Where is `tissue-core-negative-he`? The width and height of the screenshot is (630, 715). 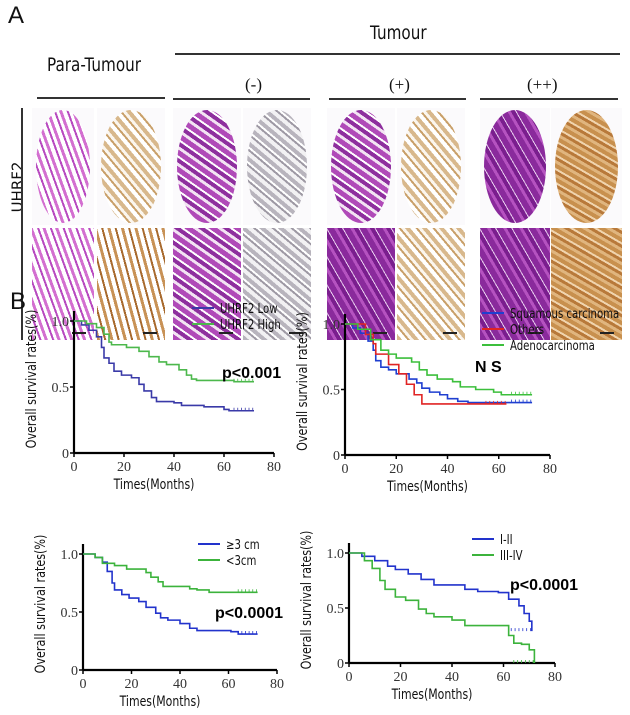 tissue-core-negative-he is located at coordinates (207, 166).